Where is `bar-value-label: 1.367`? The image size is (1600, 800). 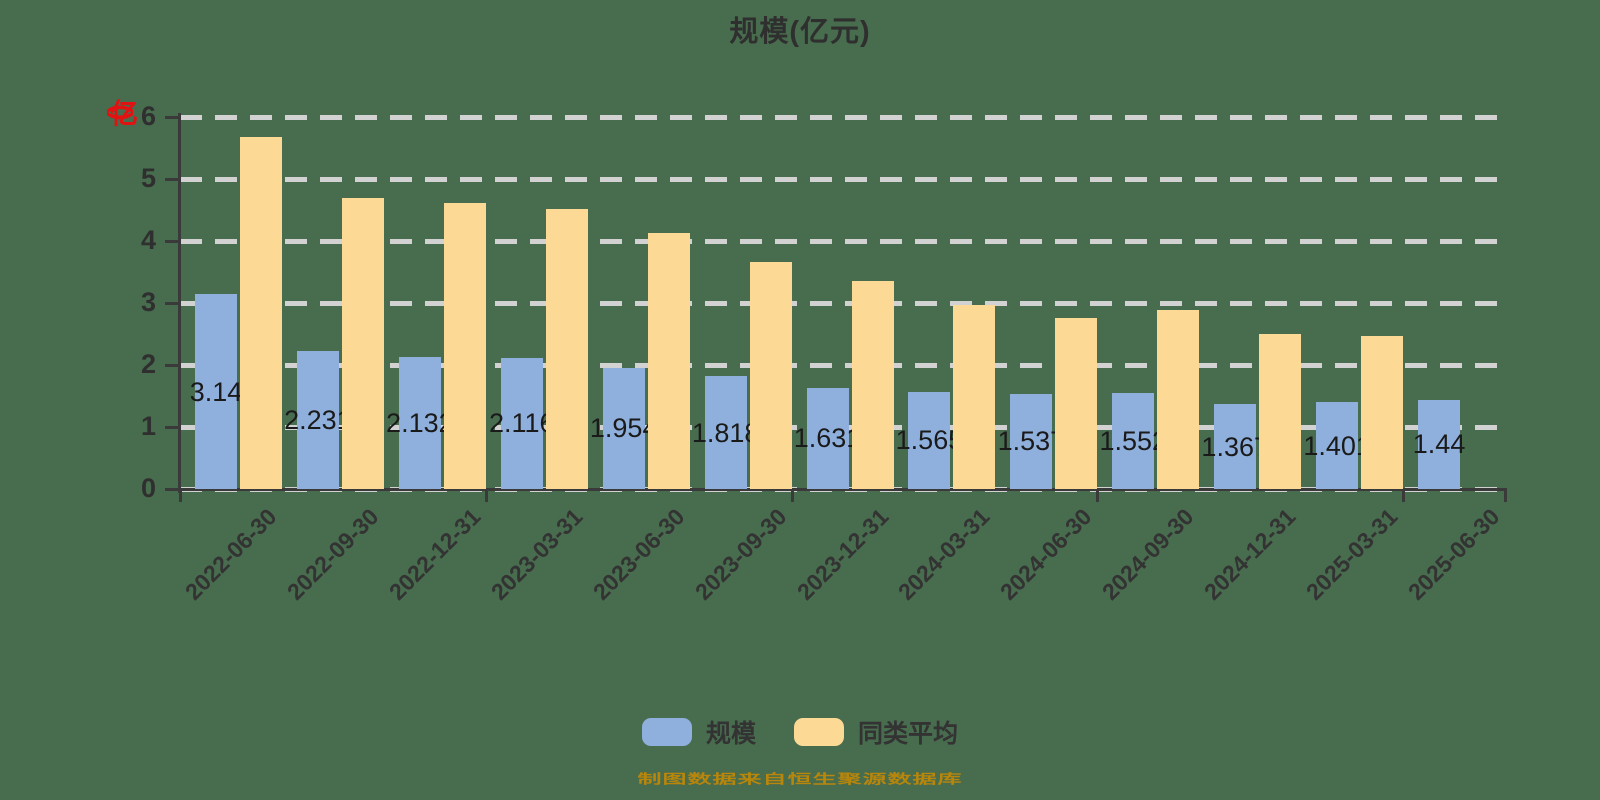 bar-value-label: 1.367 is located at coordinates (1235, 446).